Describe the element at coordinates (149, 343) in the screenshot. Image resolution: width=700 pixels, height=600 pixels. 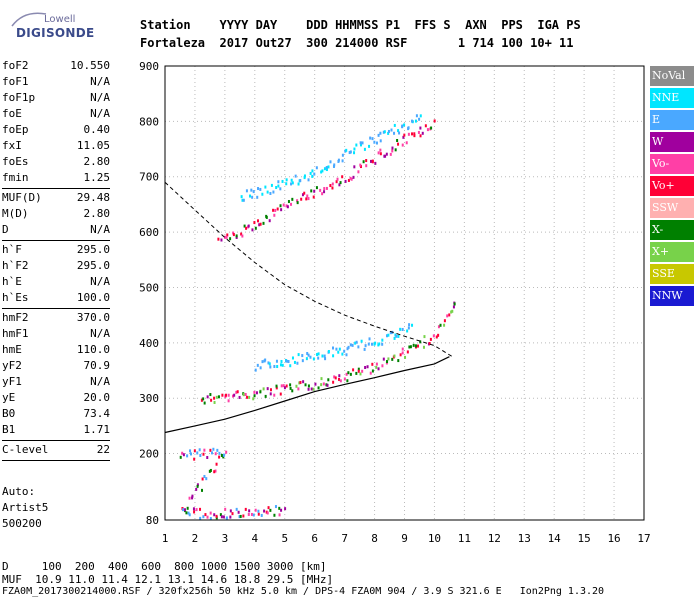
I see `y-tick-label: 400` at that location.